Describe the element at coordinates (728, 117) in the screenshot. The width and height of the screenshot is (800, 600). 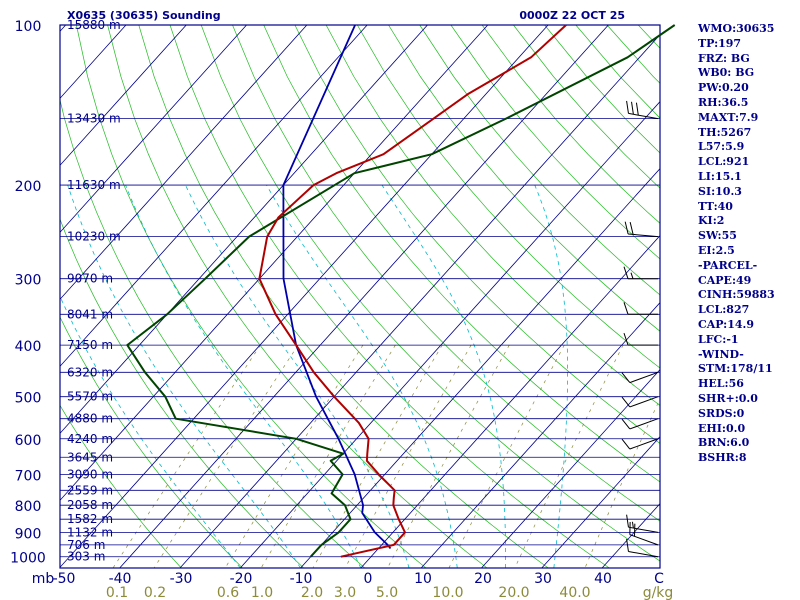
I see `index-item: MAXT:7.9` at that location.